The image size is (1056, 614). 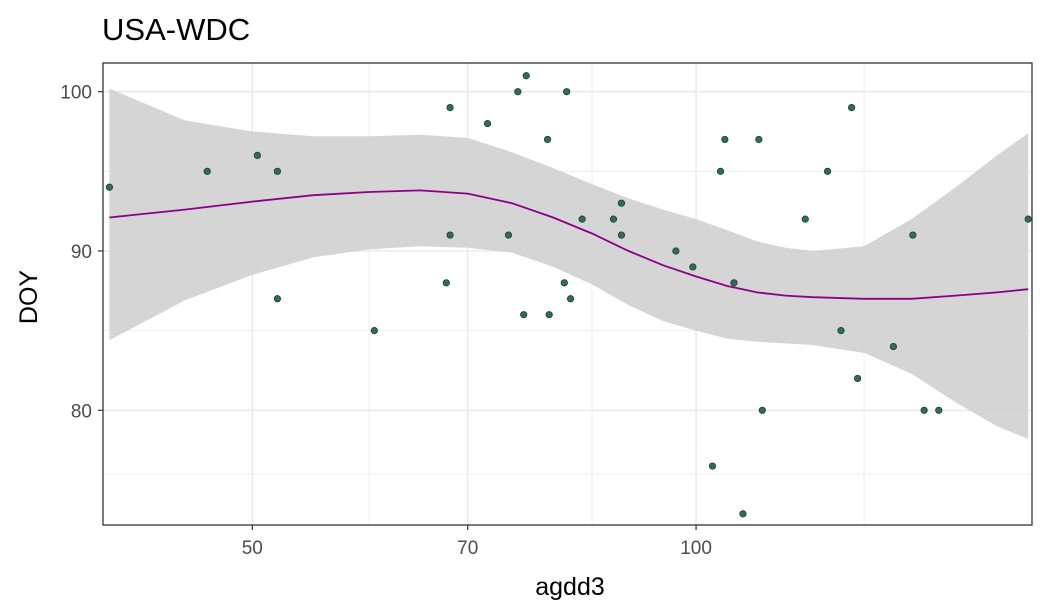 What do you see at coordinates (696, 548) in the screenshot?
I see `x-tick-label: 100` at bounding box center [696, 548].